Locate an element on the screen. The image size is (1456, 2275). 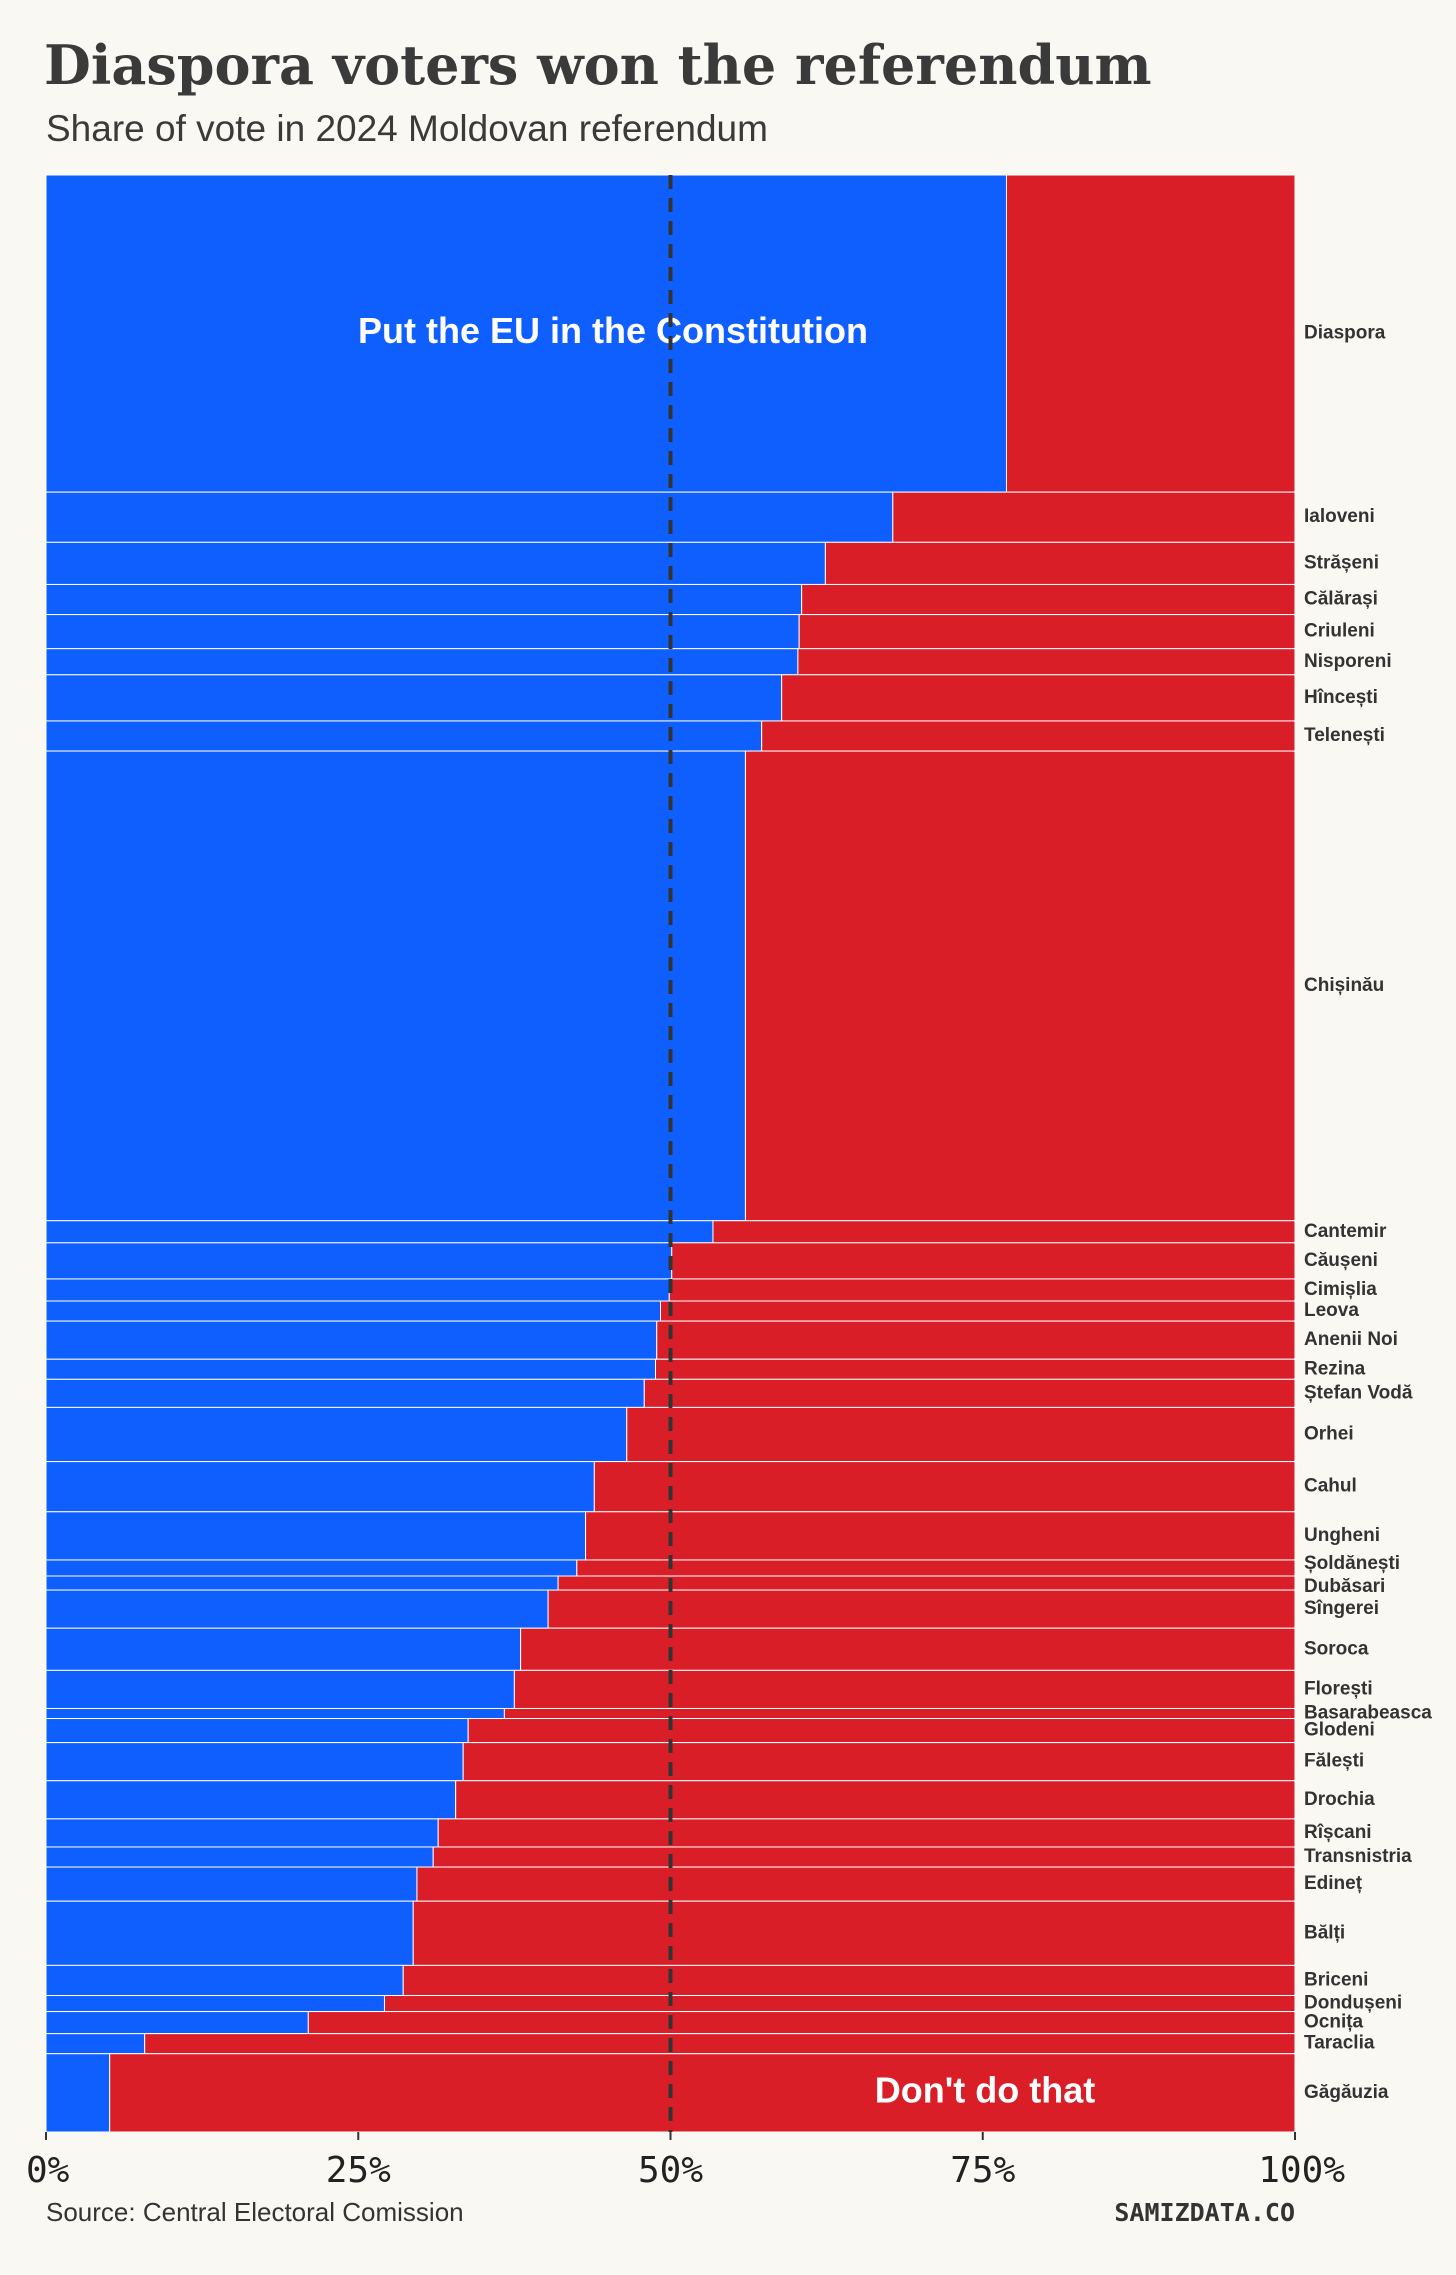
x-tick-label: 100% is located at coordinates (1301, 2170).